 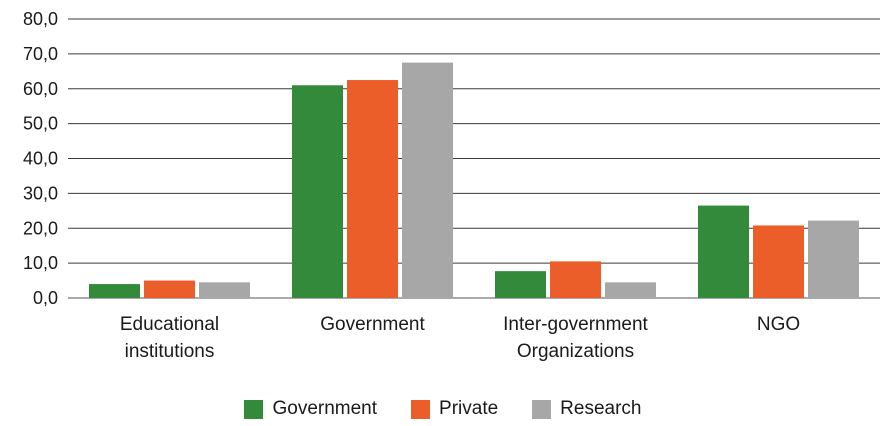 I want to click on y-tick-label: 10,0, so click(x=40, y=263).